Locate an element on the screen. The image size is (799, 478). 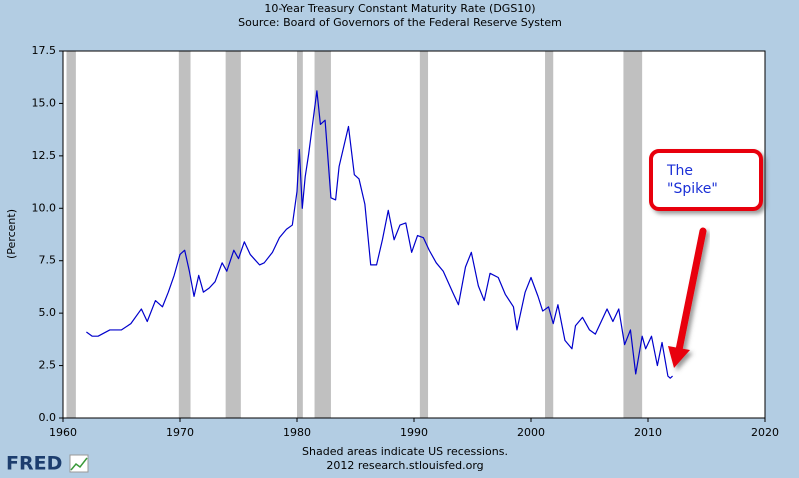
y-tick-label: 7.5 is located at coordinates (48, 260).